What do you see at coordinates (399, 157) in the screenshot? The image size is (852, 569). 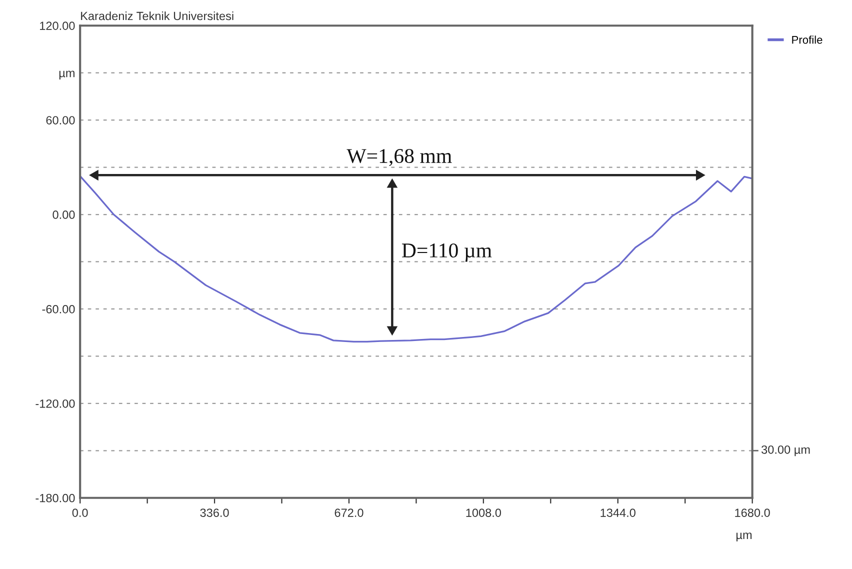 I see `annotation: W=1,68 mm` at bounding box center [399, 157].